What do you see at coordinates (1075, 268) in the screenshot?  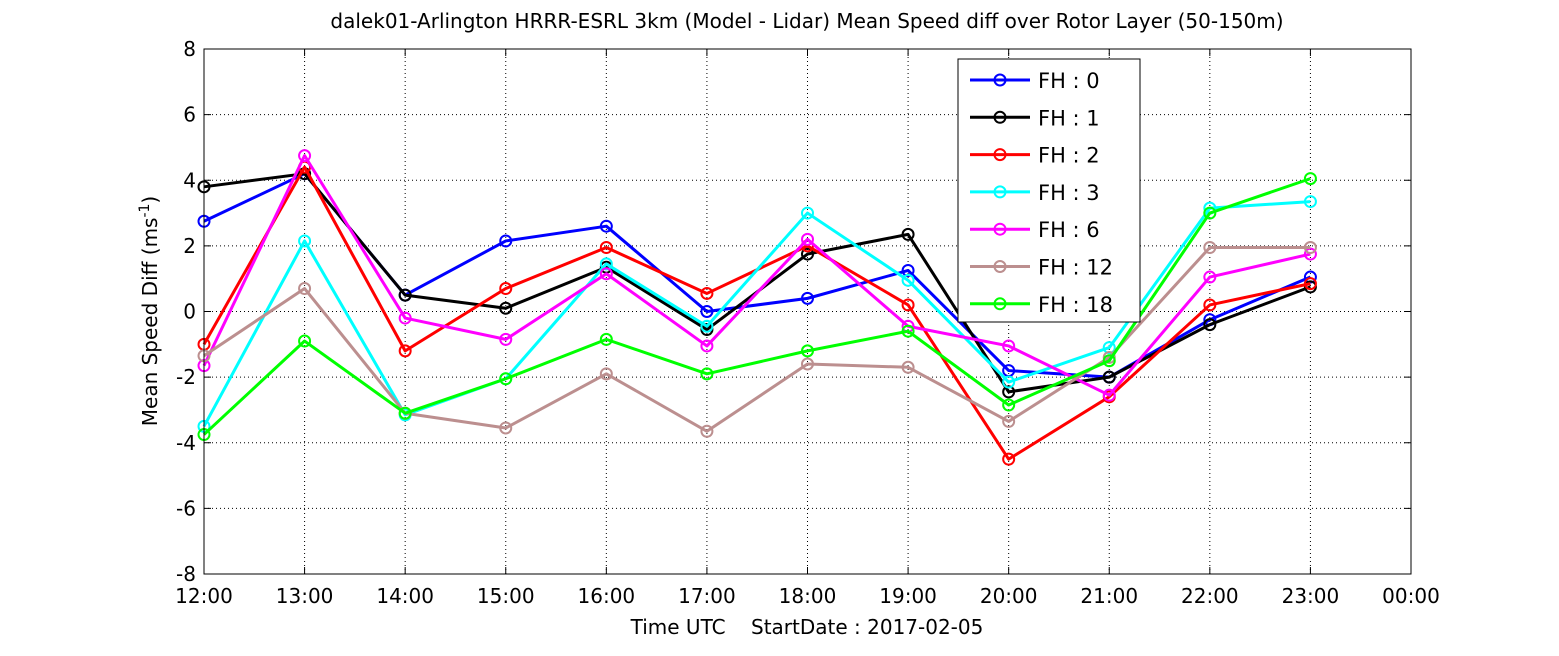 I see `legend-label: FH : 12` at bounding box center [1075, 268].